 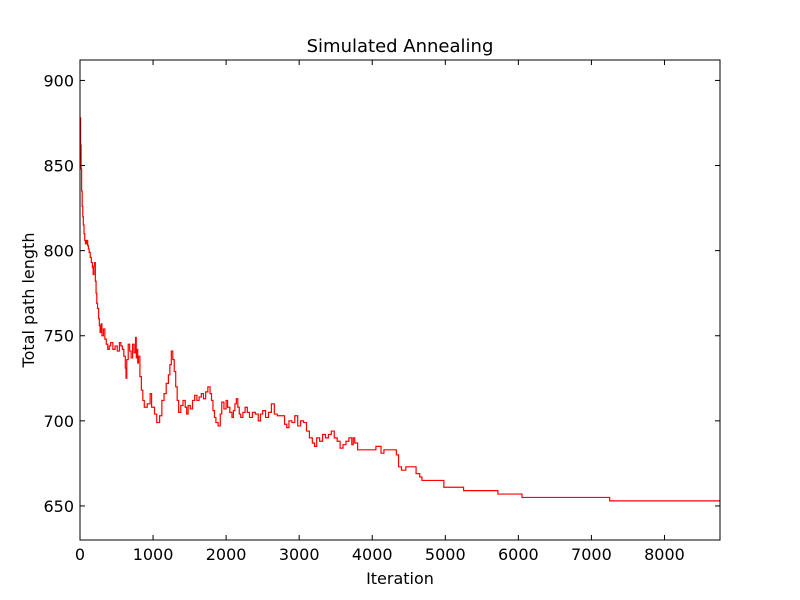 I want to click on x-tick-label: 0, so click(x=80, y=554).